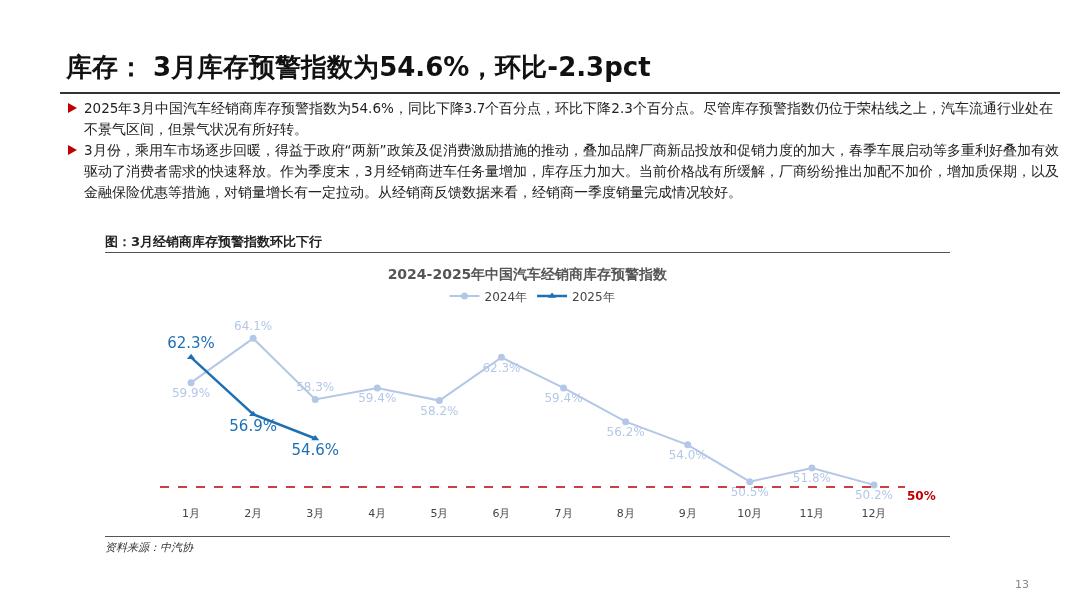 The image size is (1080, 608). What do you see at coordinates (874, 495) in the screenshot?
I see `data-label: 50.2%` at bounding box center [874, 495].